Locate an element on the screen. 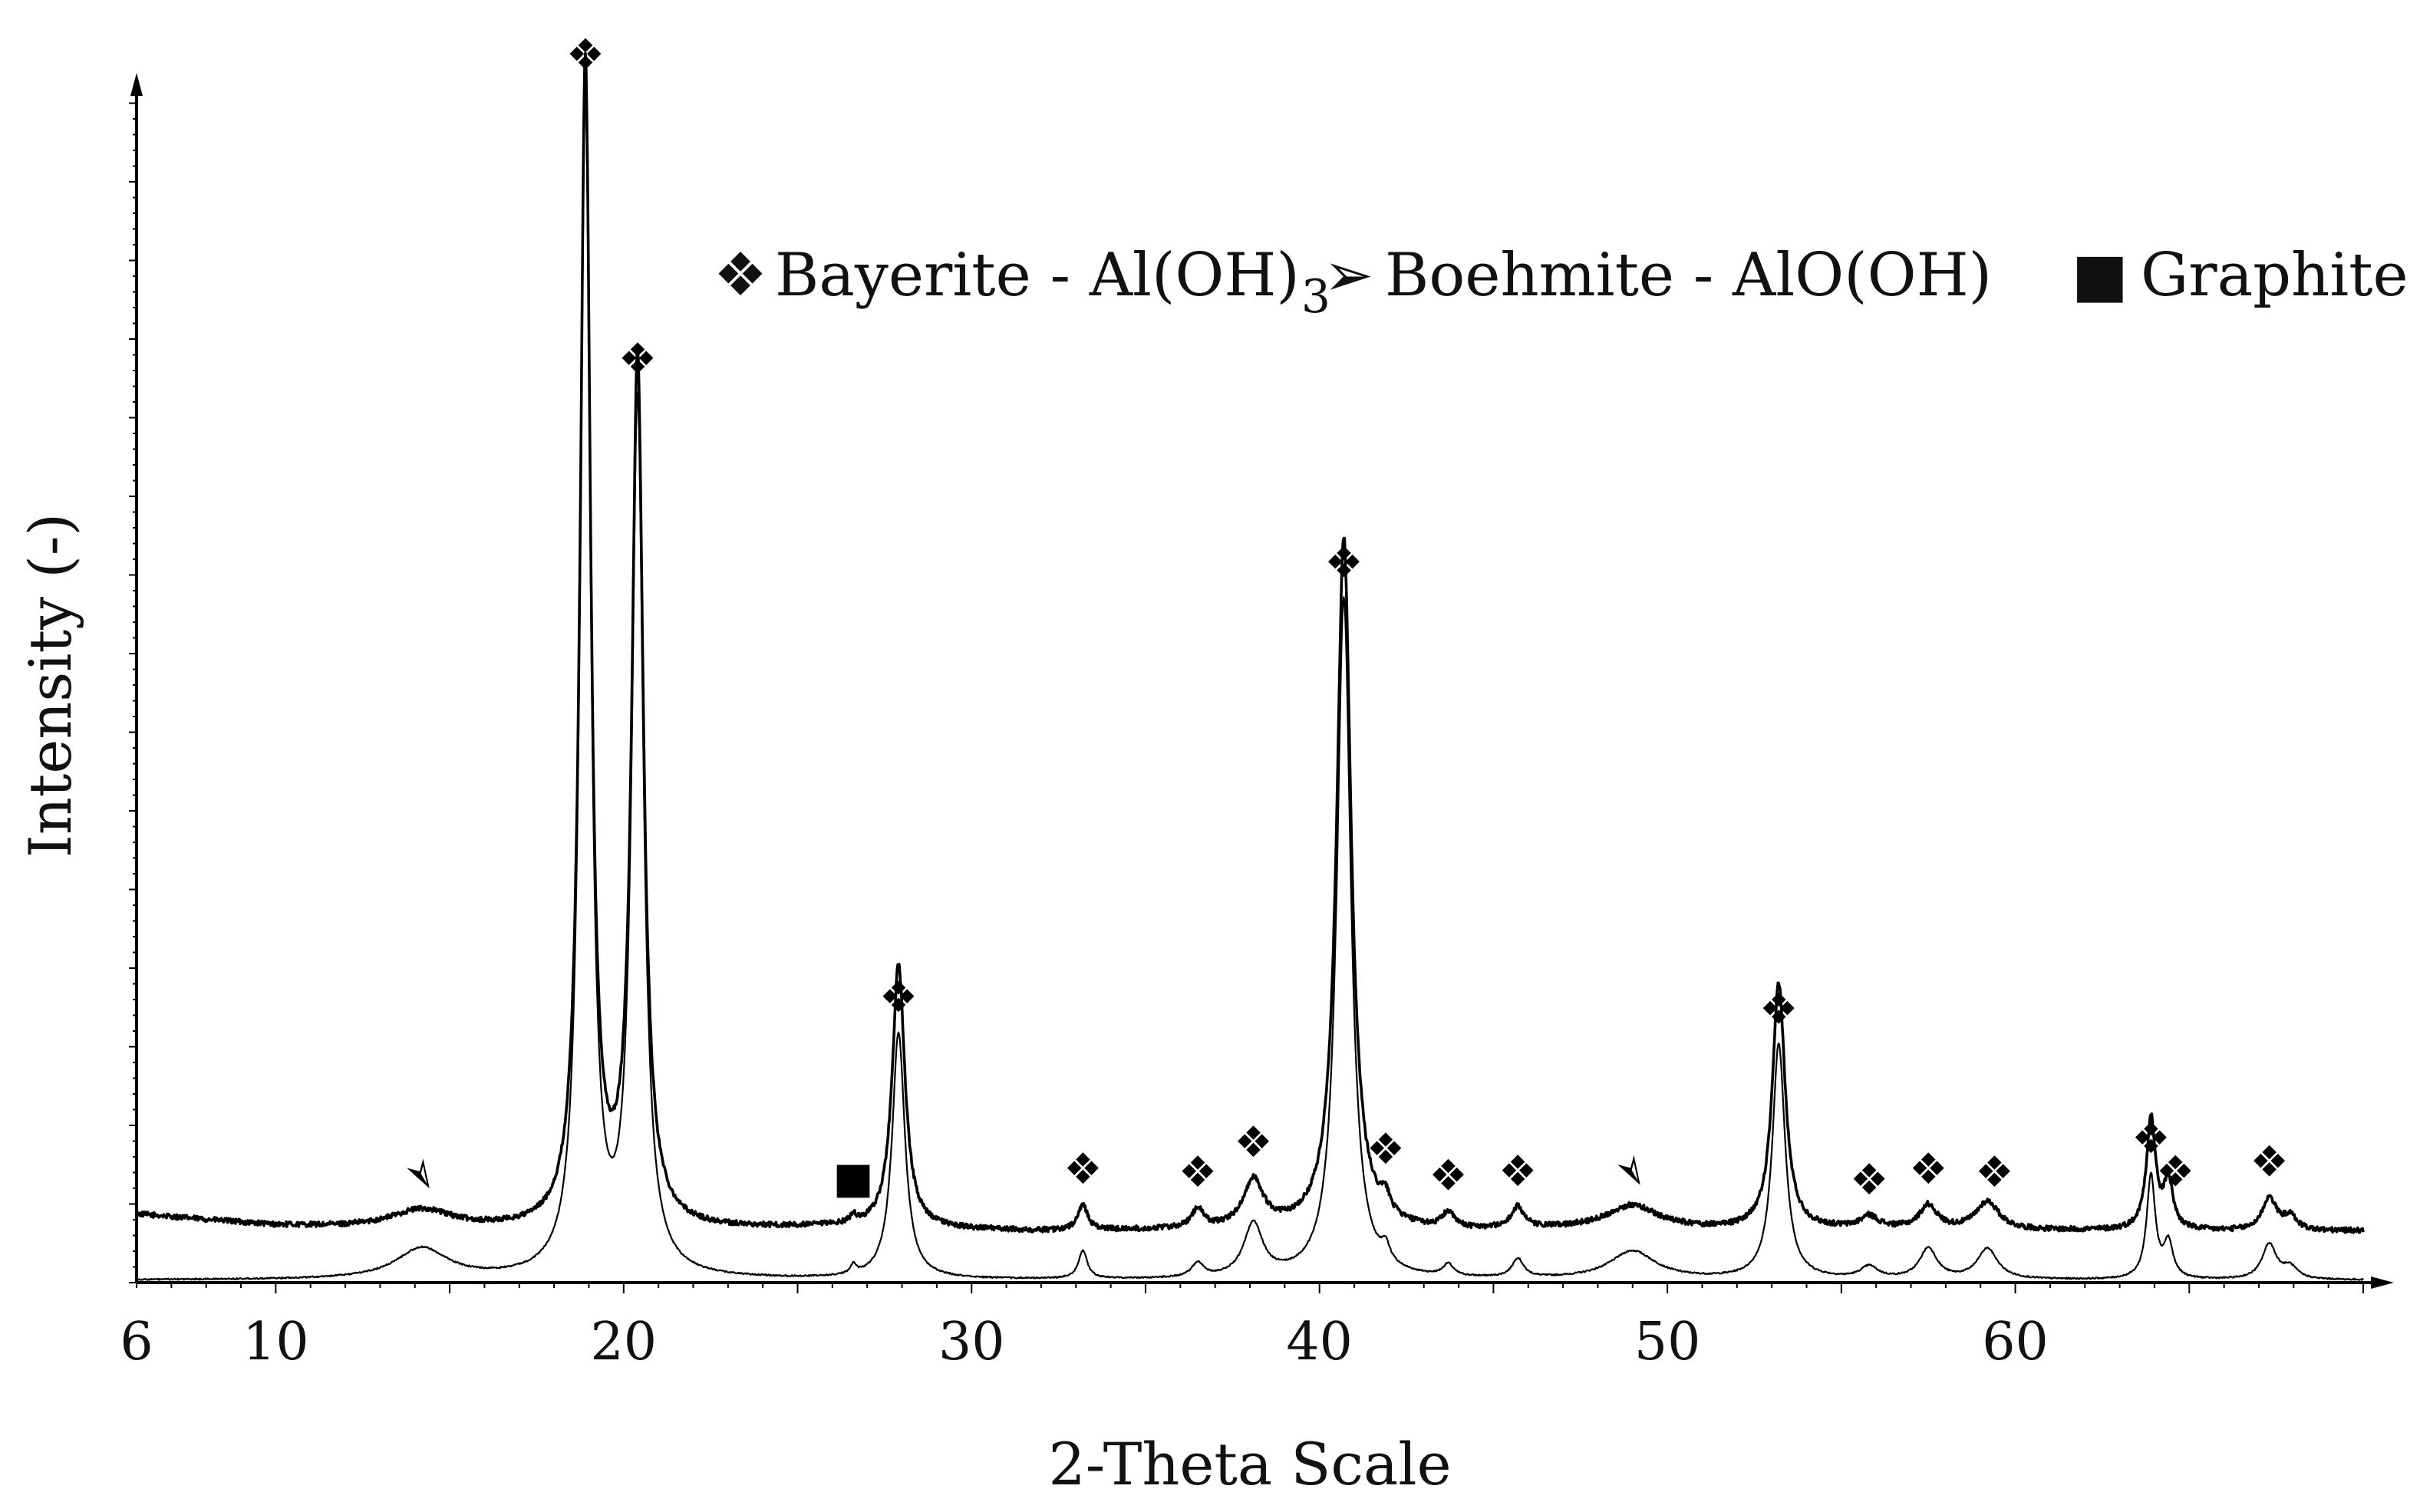 The height and width of the screenshot is (1512, 2420). legend-subscript: 3 is located at coordinates (1315, 297).